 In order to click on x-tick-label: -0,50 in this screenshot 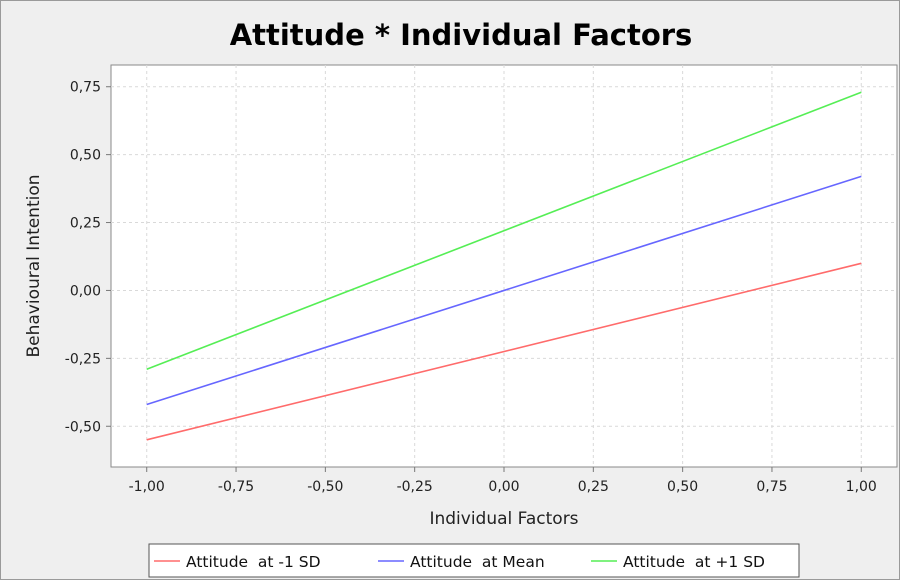, I will do `click(325, 487)`.